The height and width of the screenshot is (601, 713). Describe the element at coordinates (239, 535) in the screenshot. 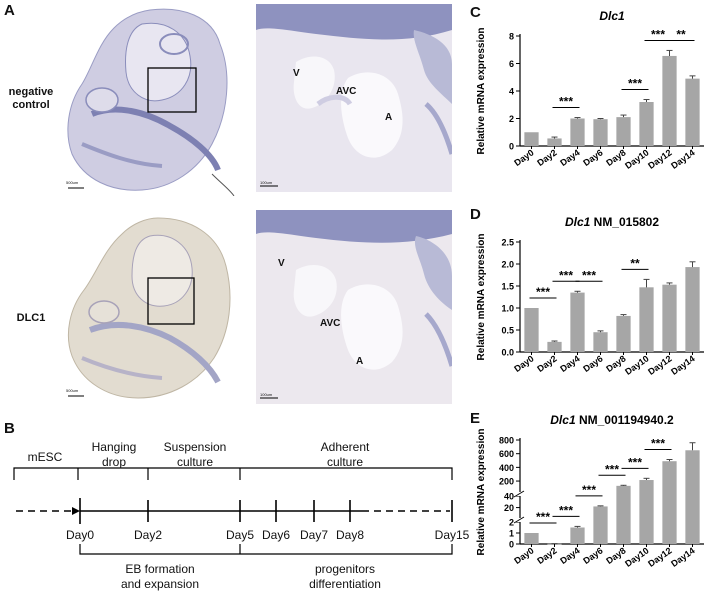

I see `label-day5: Day5` at that location.